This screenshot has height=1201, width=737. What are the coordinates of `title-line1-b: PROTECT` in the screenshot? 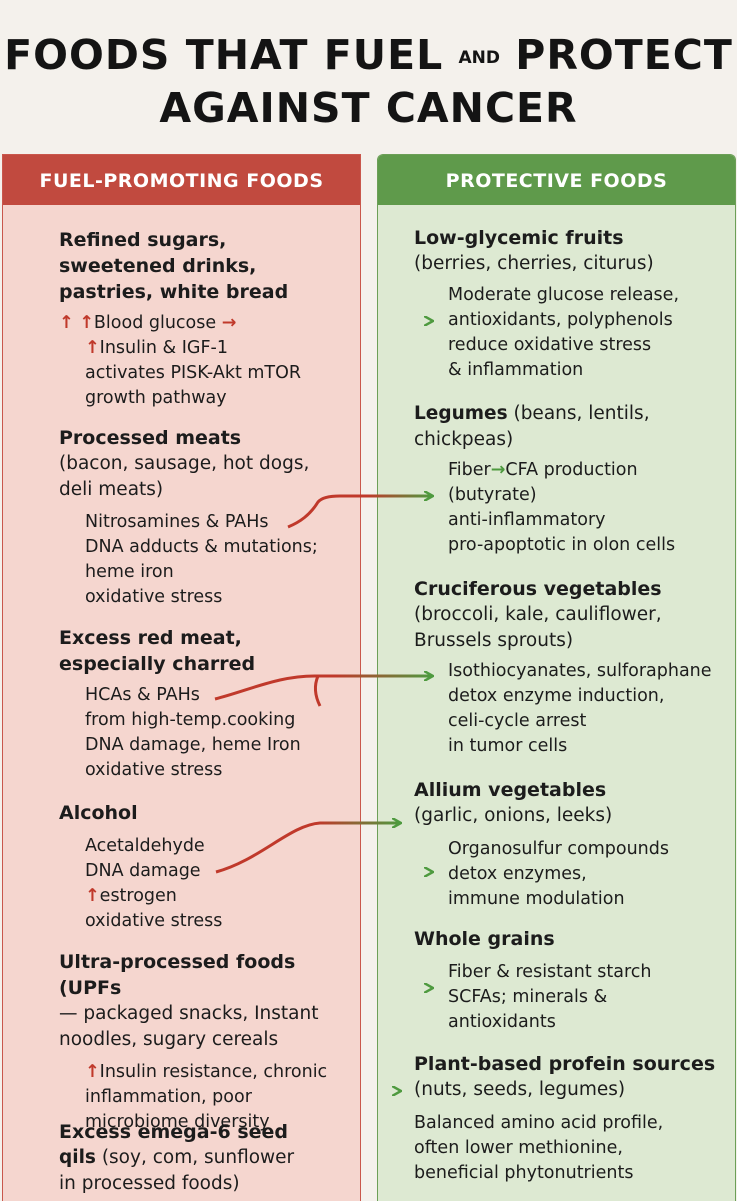 It's located at (624, 55).